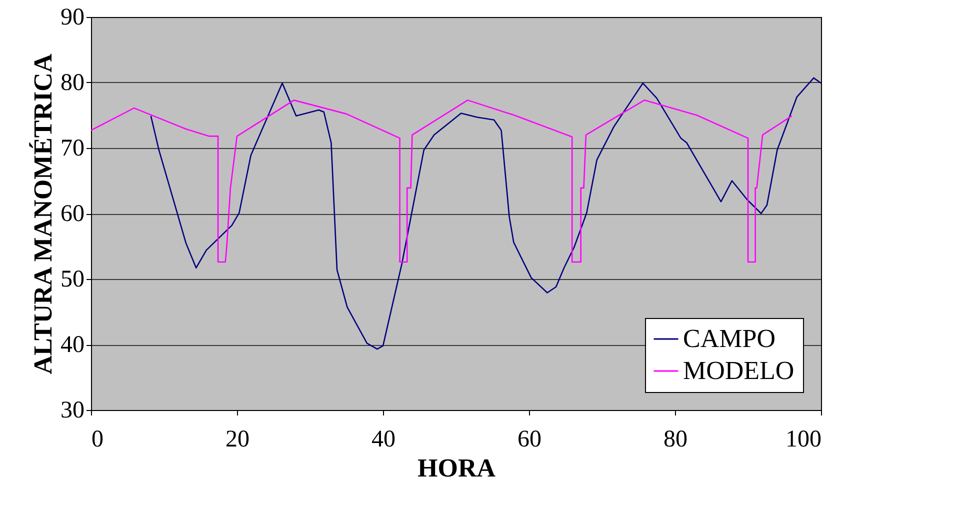 The image size is (963, 515). Describe the element at coordinates (384, 439) in the screenshot. I see `x-tick-label: 40` at that location.